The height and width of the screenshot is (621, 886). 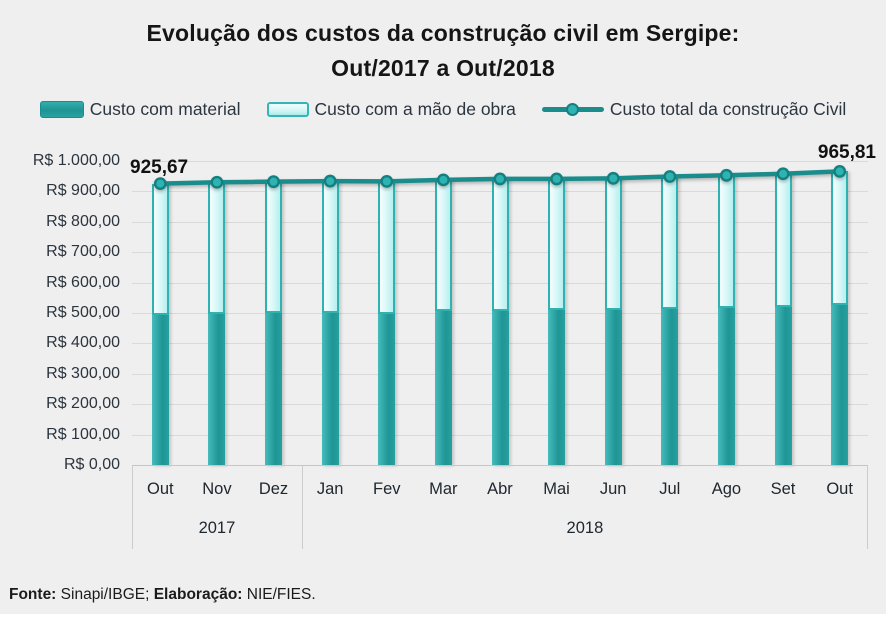 What do you see at coordinates (273, 489) in the screenshot?
I see `month-label-dez-2: Dez` at bounding box center [273, 489].